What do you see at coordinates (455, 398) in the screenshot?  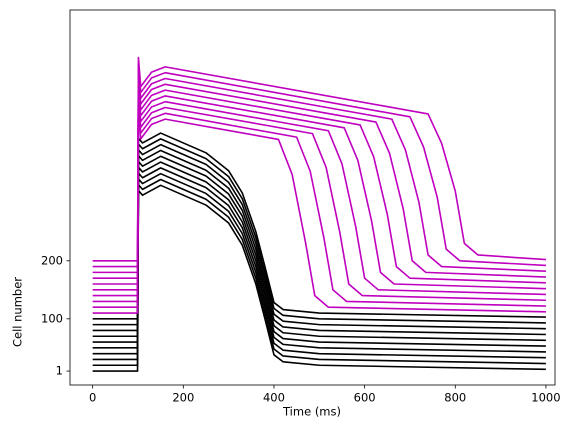 I see `x-tick-label: 800` at bounding box center [455, 398].